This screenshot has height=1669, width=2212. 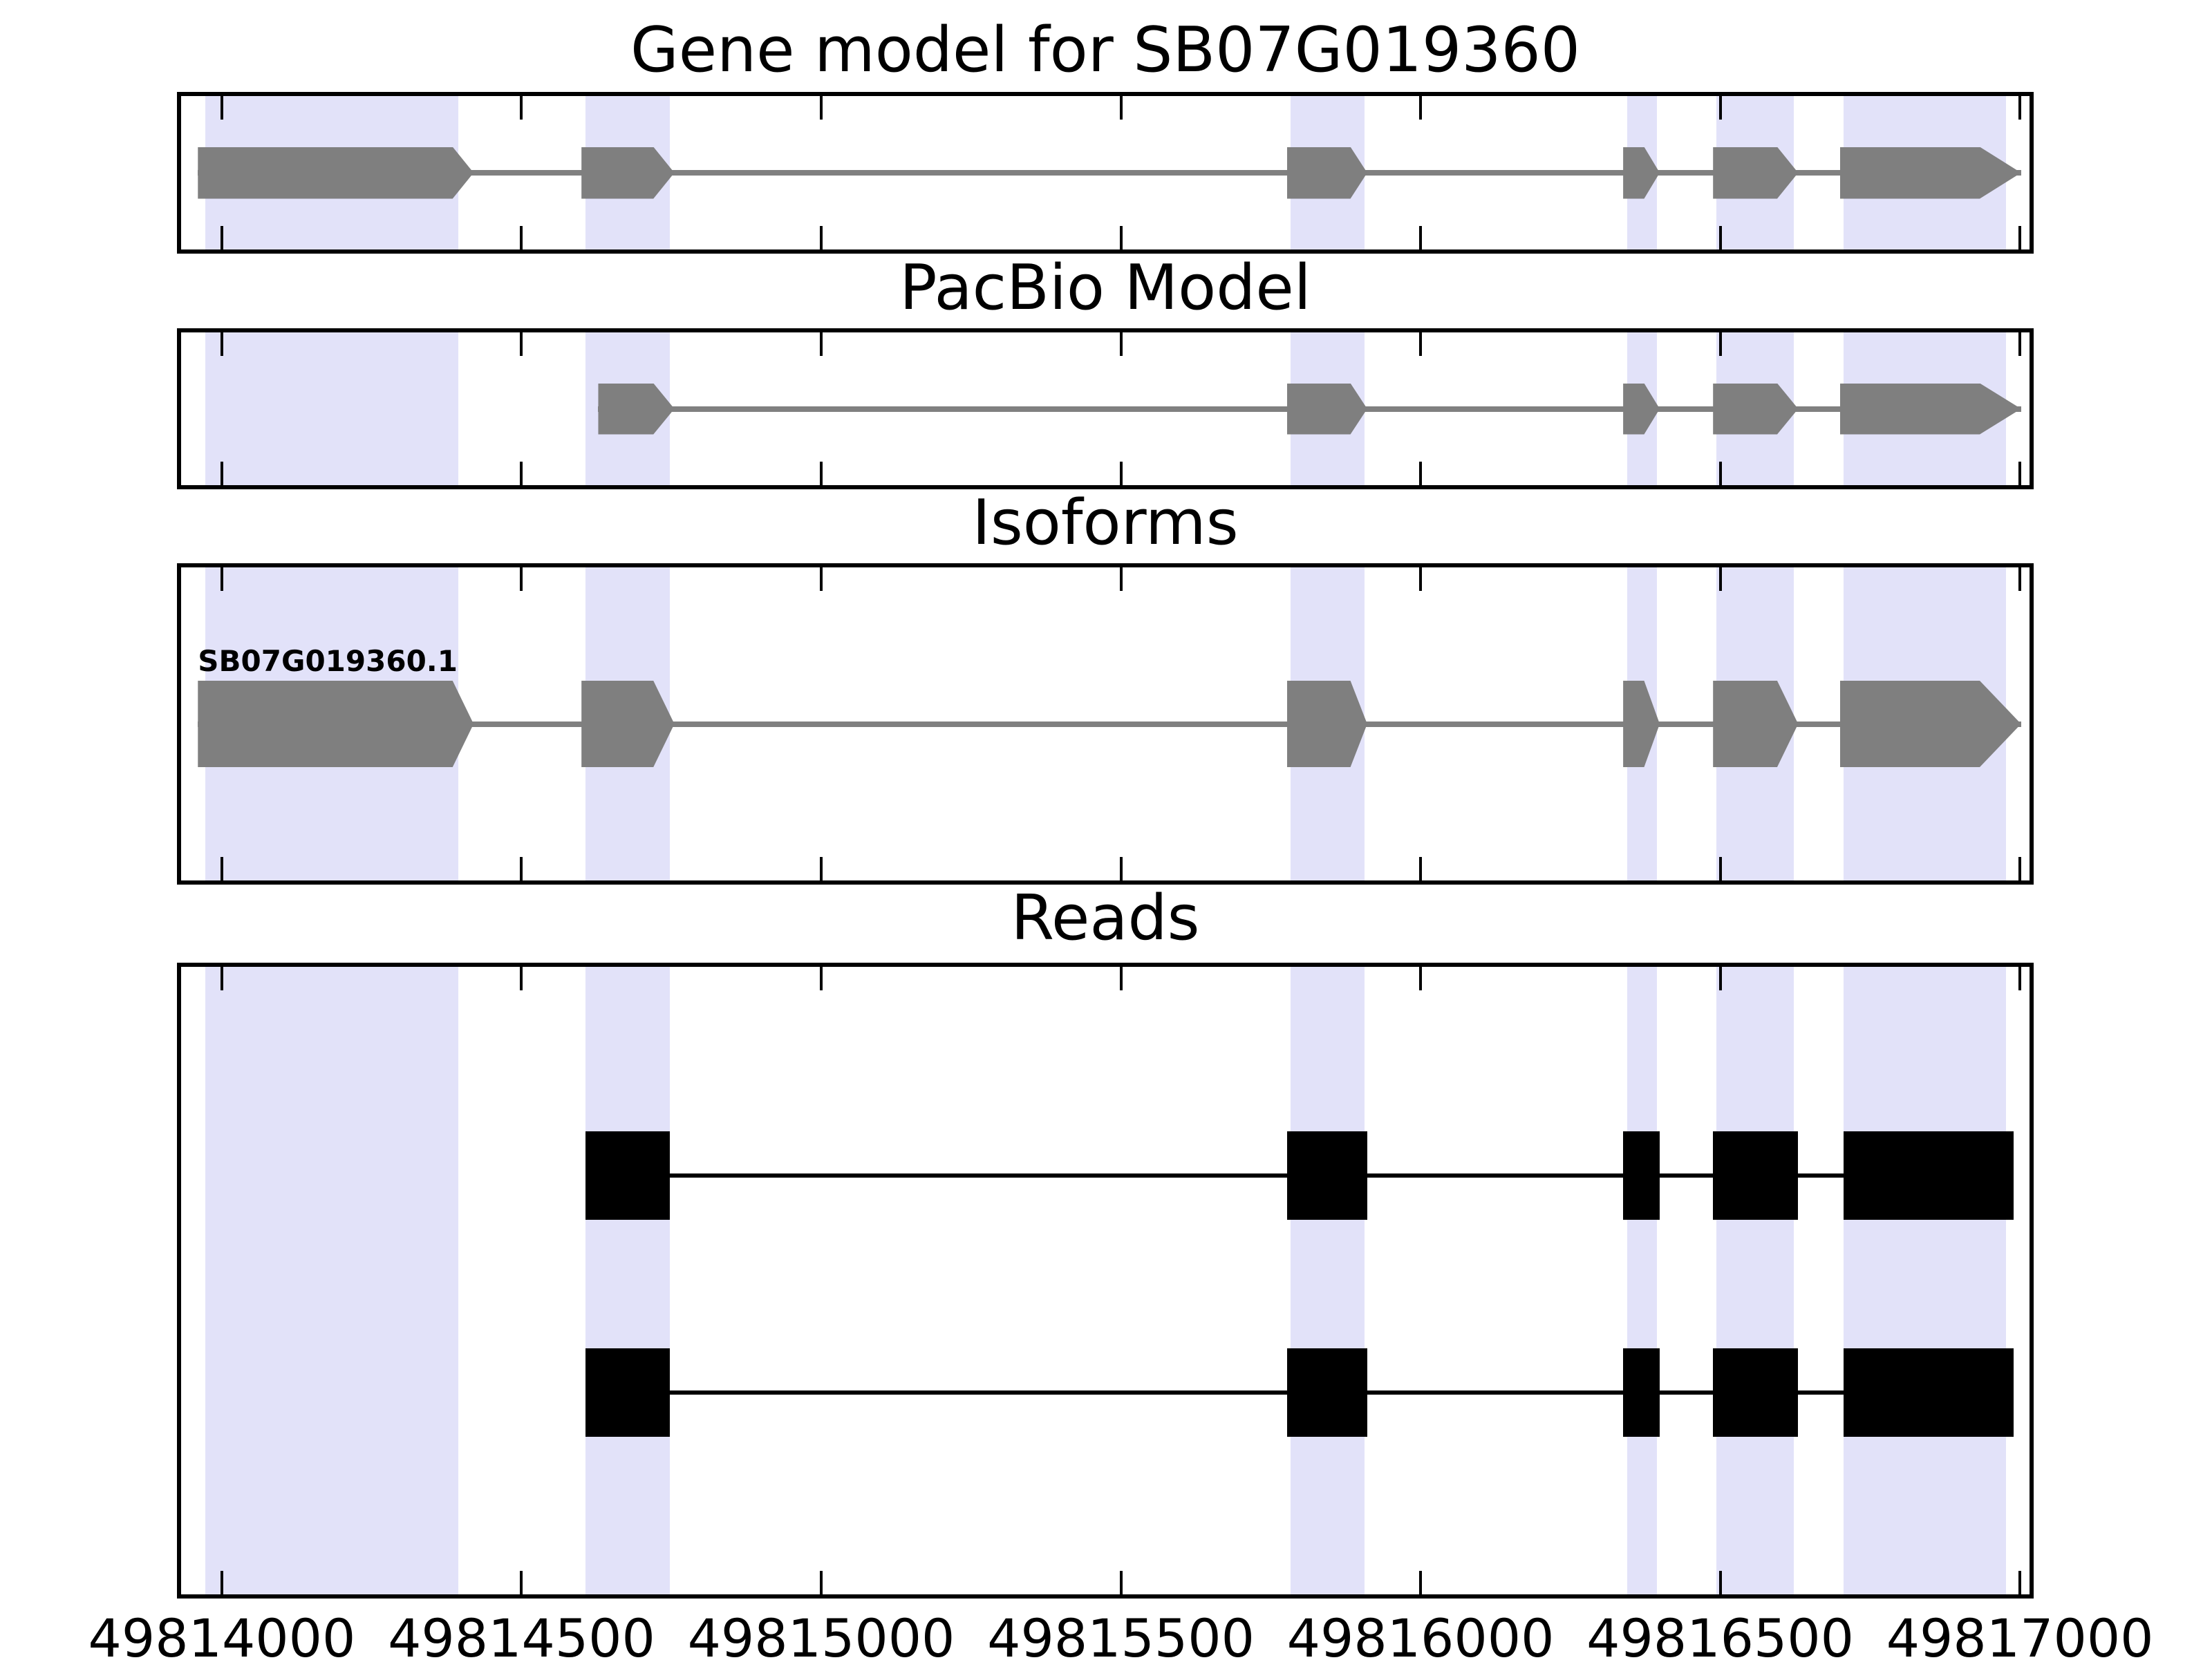 I want to click on panel-title-pacbio: PacBio Model, so click(x=1105, y=288).